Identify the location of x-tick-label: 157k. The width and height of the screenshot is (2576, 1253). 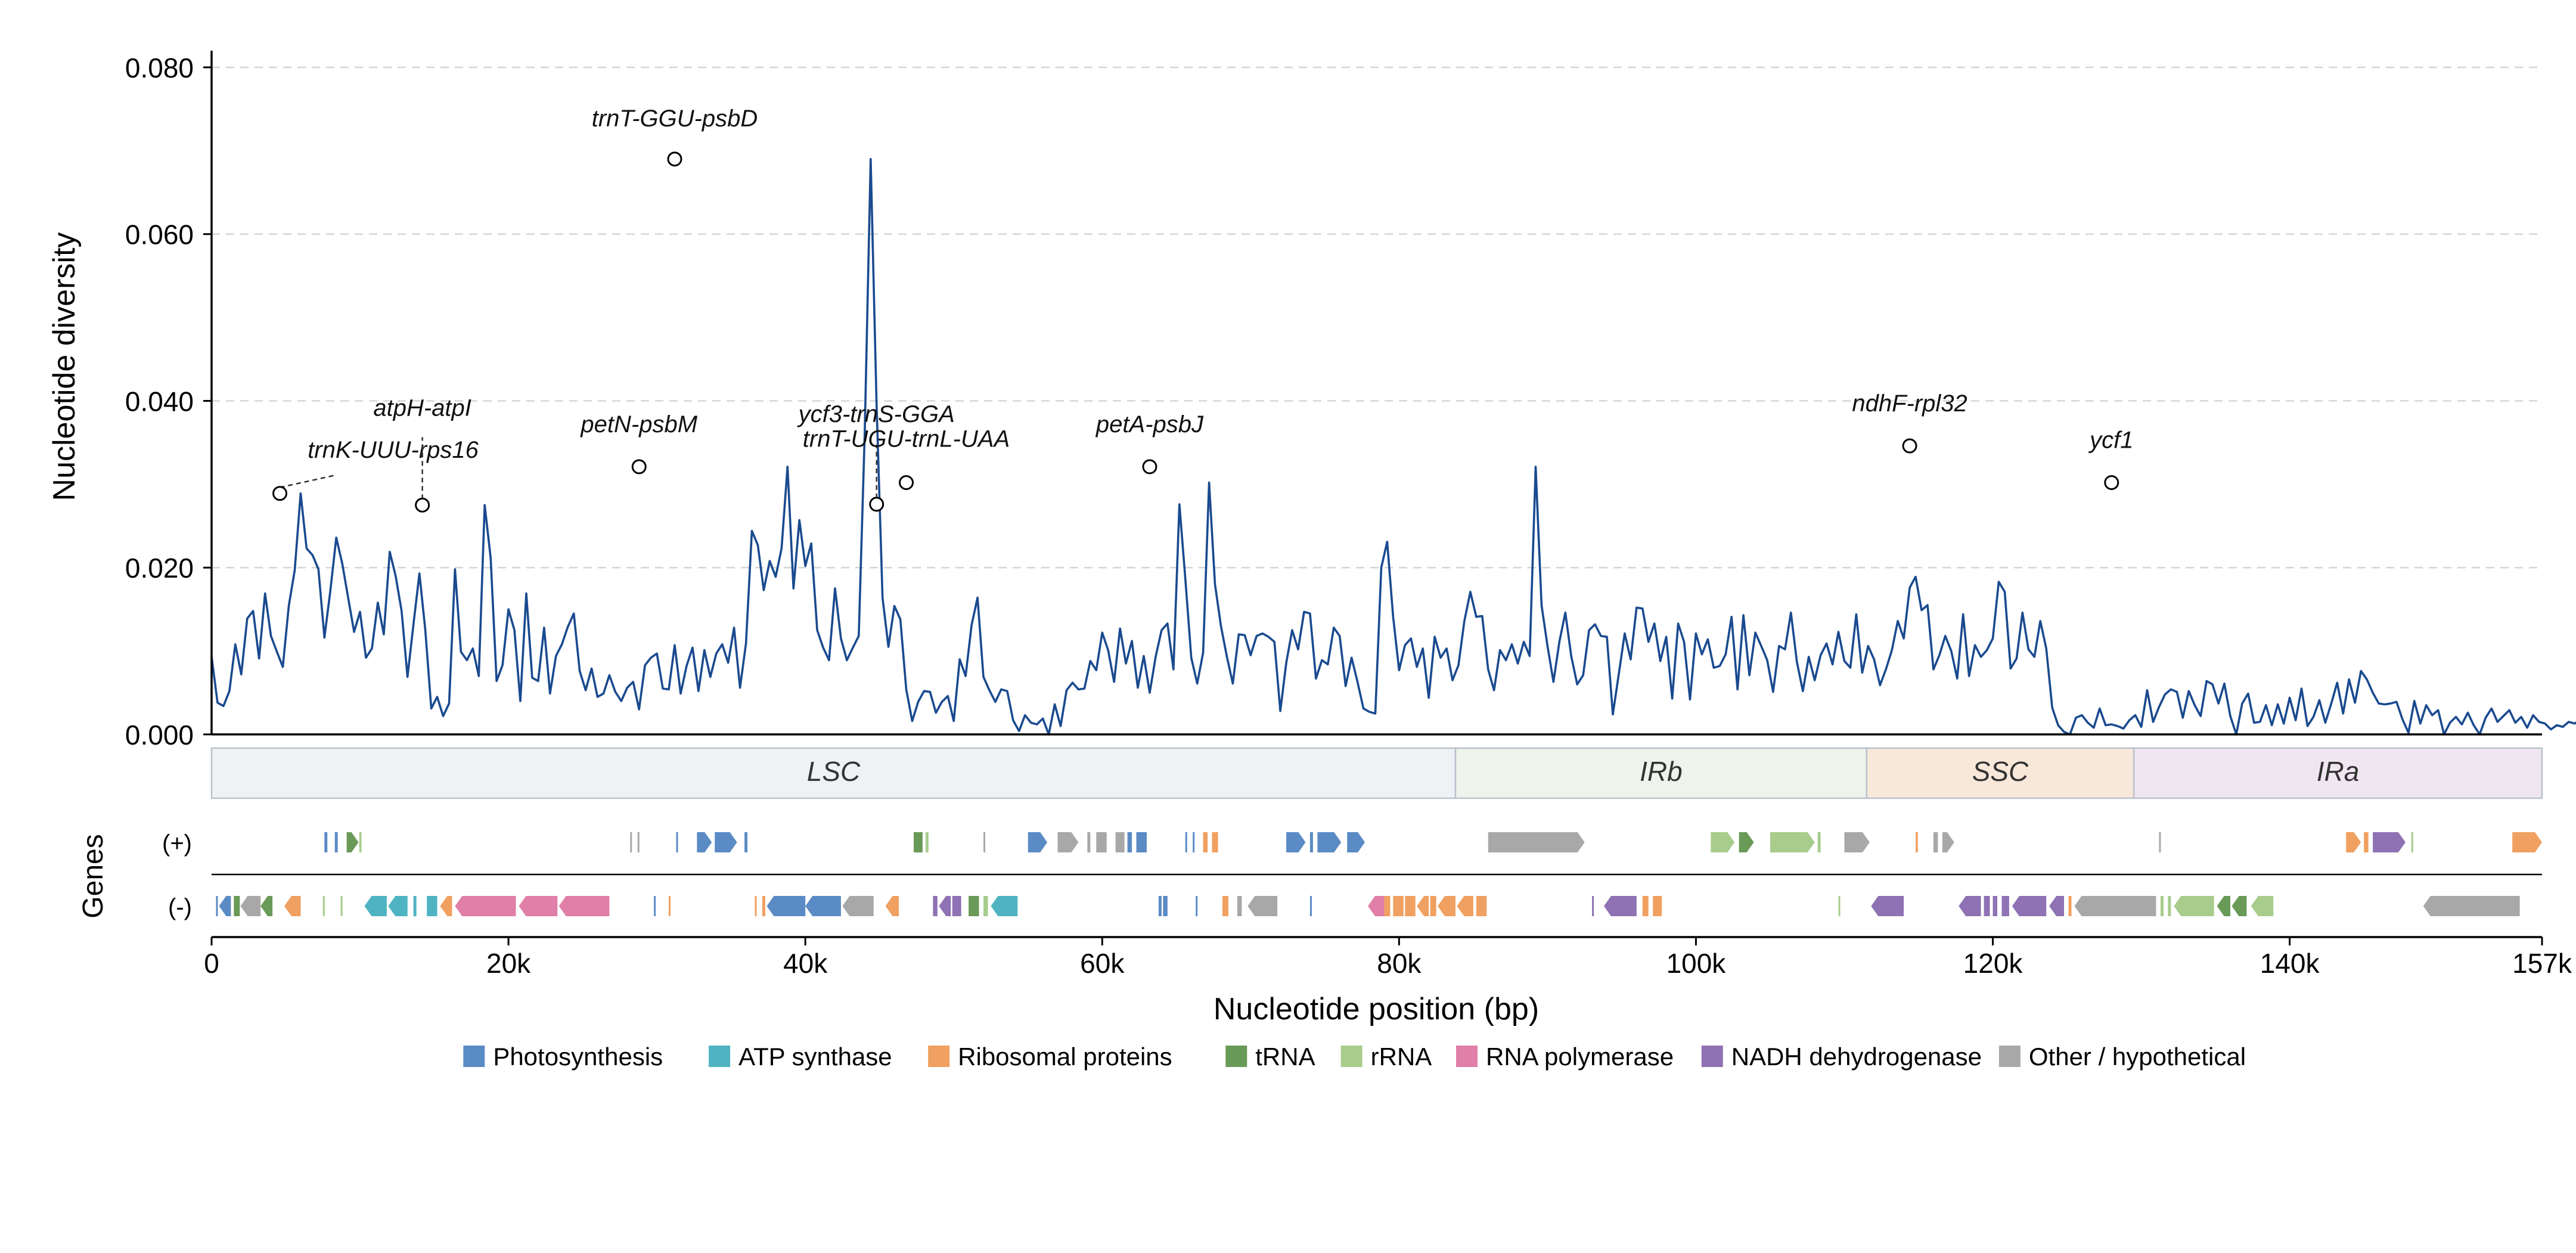
(2542, 963).